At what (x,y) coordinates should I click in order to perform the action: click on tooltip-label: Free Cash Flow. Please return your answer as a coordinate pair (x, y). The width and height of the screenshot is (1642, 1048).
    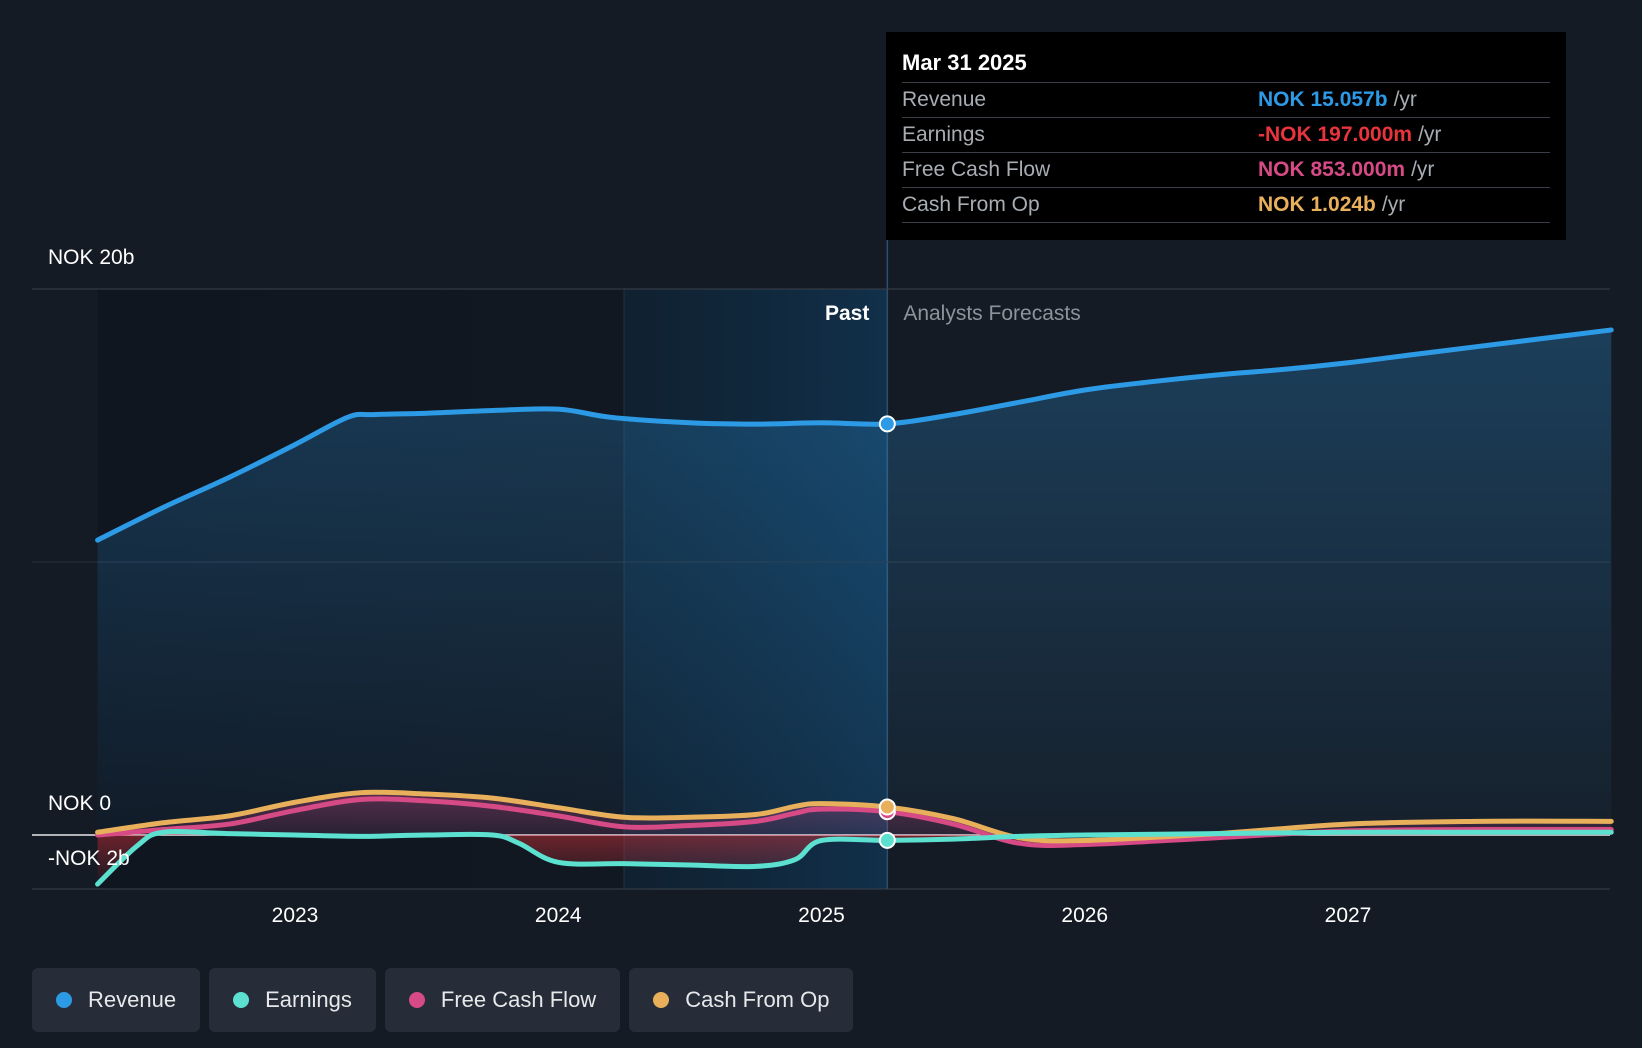
    Looking at the image, I should click on (976, 169).